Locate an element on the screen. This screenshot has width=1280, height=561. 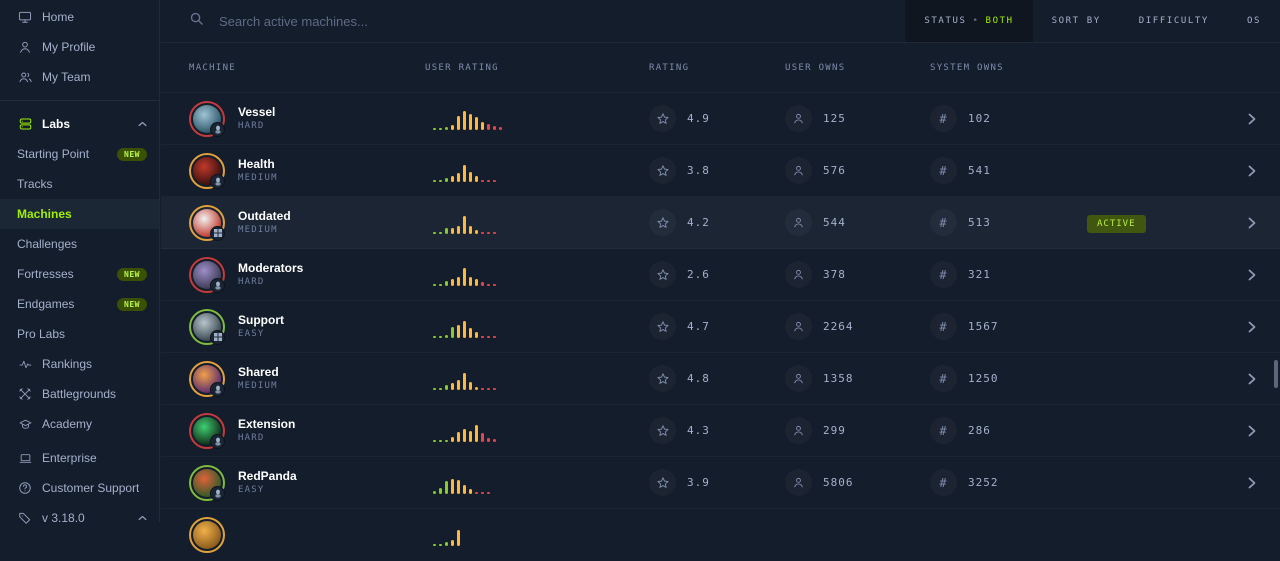
filter-button-os: OS is located at coordinates (1254, 21).